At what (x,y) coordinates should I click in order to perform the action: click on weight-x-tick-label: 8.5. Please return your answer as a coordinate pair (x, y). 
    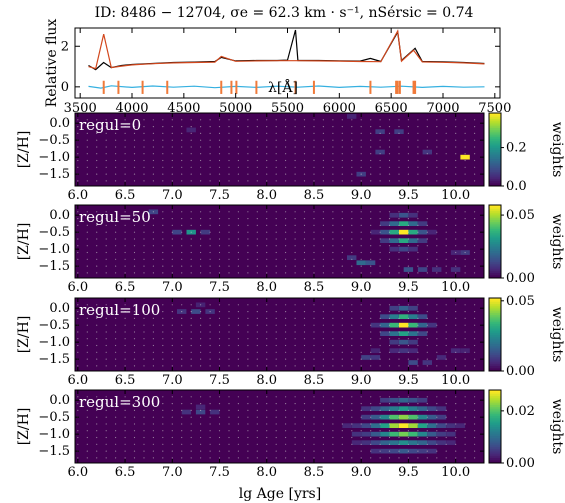
    Looking at the image, I should click on (314, 195).